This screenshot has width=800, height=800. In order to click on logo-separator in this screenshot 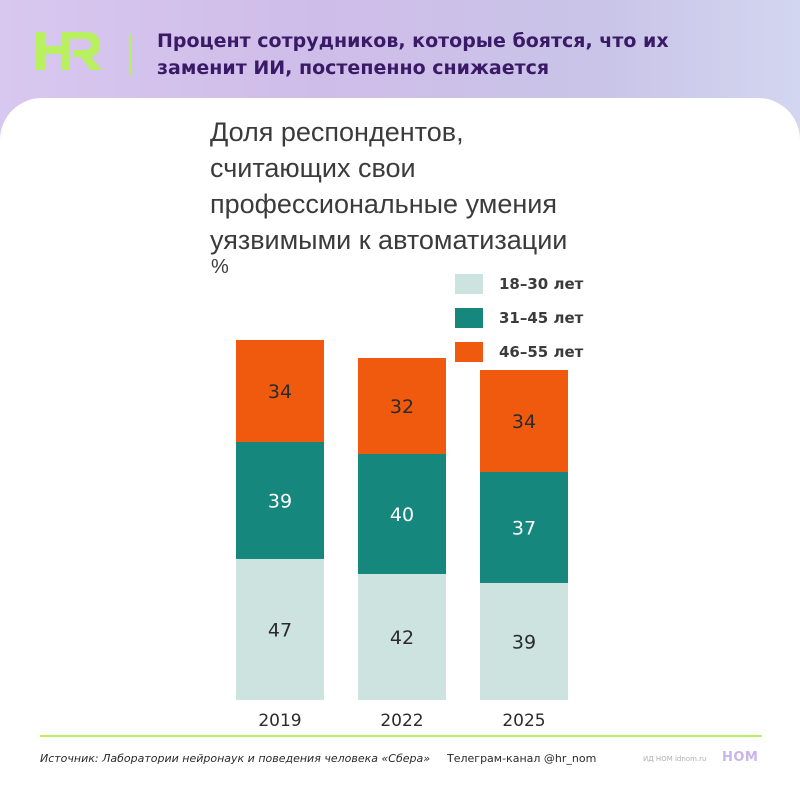, I will do `click(130, 55)`.